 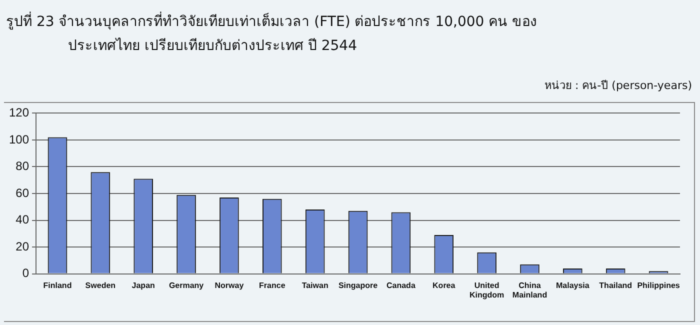 What do you see at coordinates (186, 285) in the screenshot?
I see `x-tick-label: Germany` at bounding box center [186, 285].